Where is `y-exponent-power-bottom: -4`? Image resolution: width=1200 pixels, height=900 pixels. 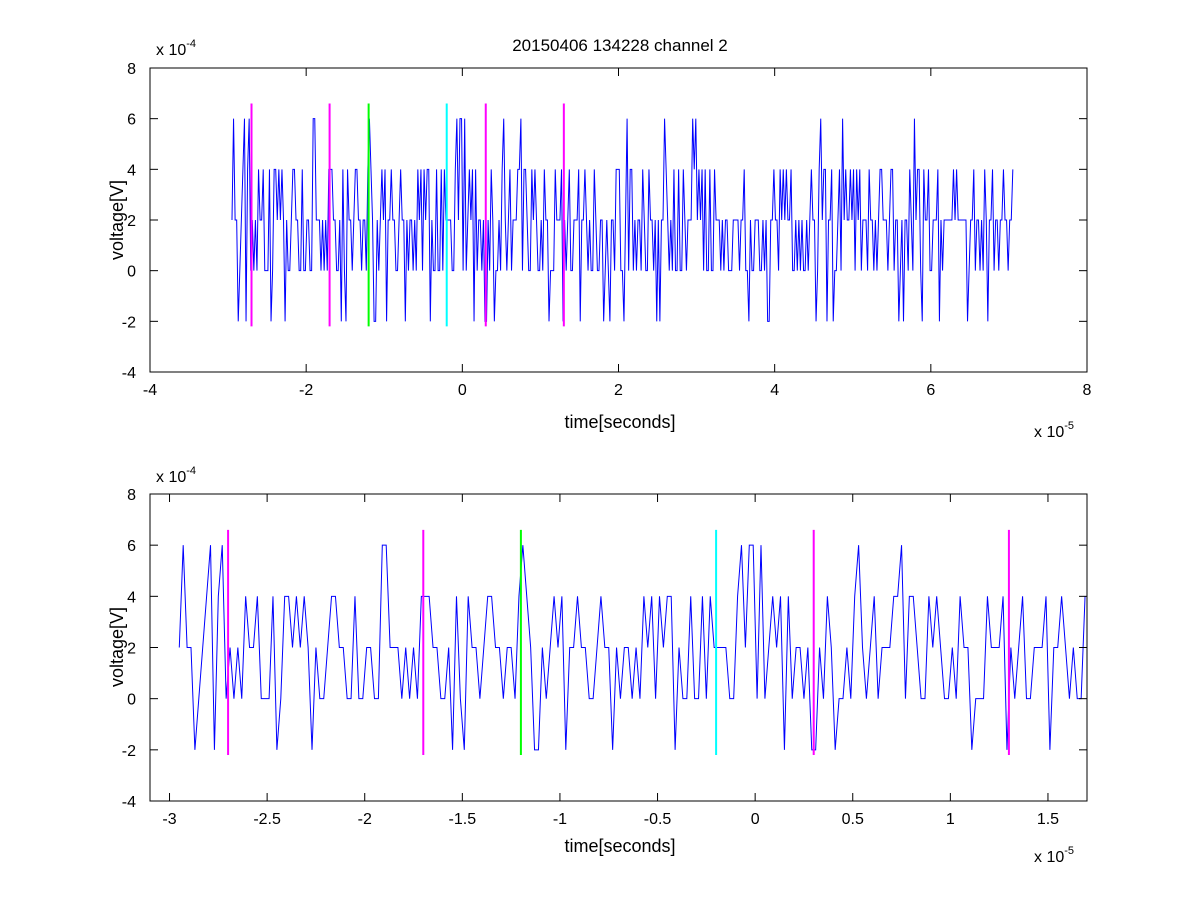
y-exponent-power-bottom: -4 is located at coordinates (191, 471).